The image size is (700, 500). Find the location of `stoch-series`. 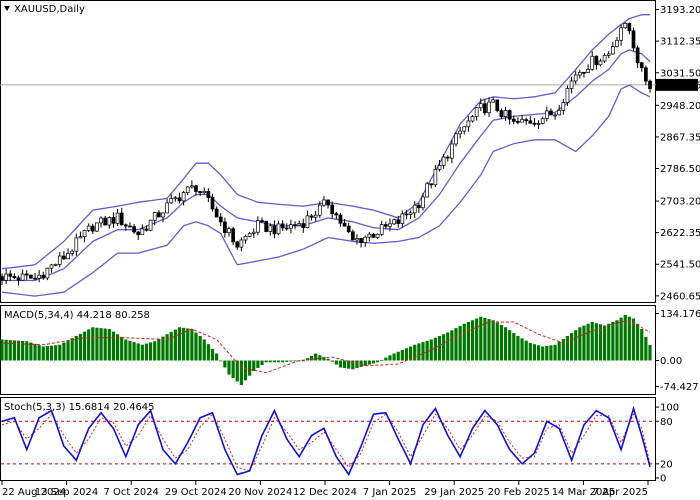

stoch-series is located at coordinates (328, 441).